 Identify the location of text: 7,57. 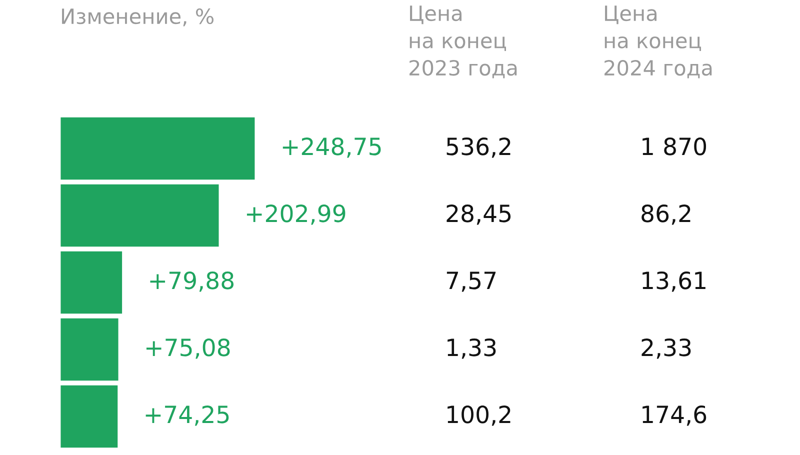
(471, 282).